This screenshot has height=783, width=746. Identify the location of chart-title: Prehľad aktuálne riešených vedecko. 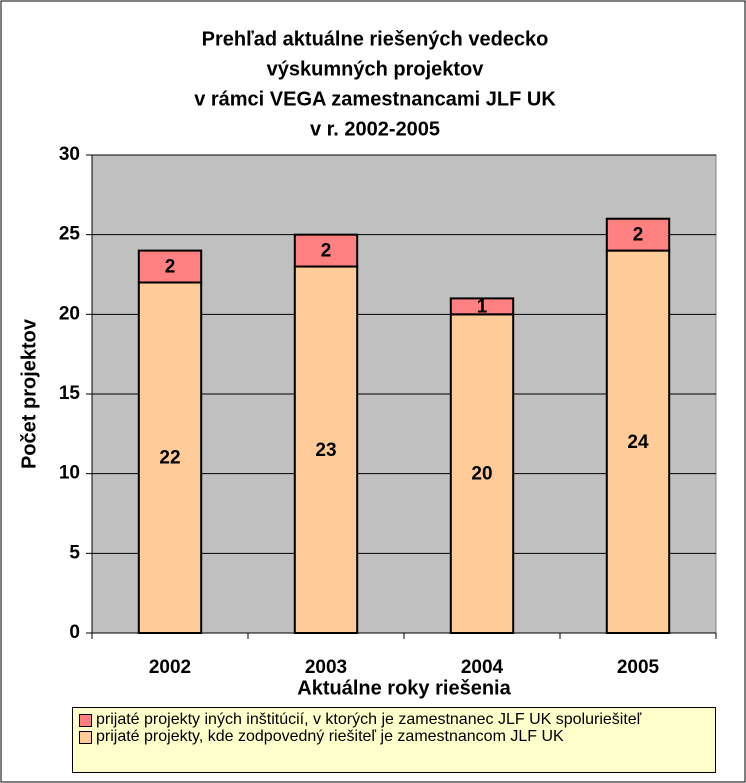
(375, 39).